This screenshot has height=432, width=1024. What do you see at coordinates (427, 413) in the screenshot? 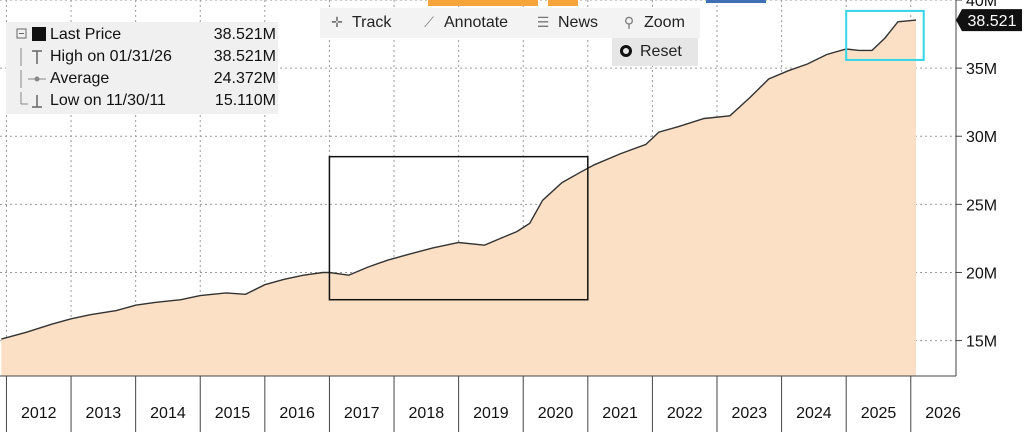
I see `x-tick-label: 2018` at bounding box center [427, 413].